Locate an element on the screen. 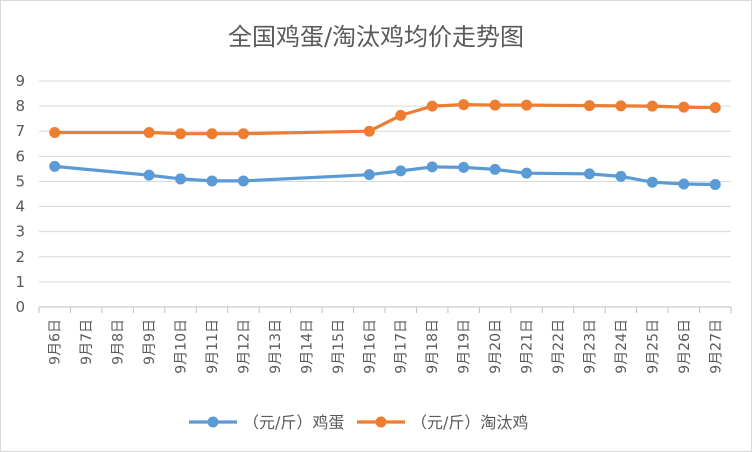 This screenshot has height=452, width=752. x-tick-label: 9月18日 is located at coordinates (433, 346).